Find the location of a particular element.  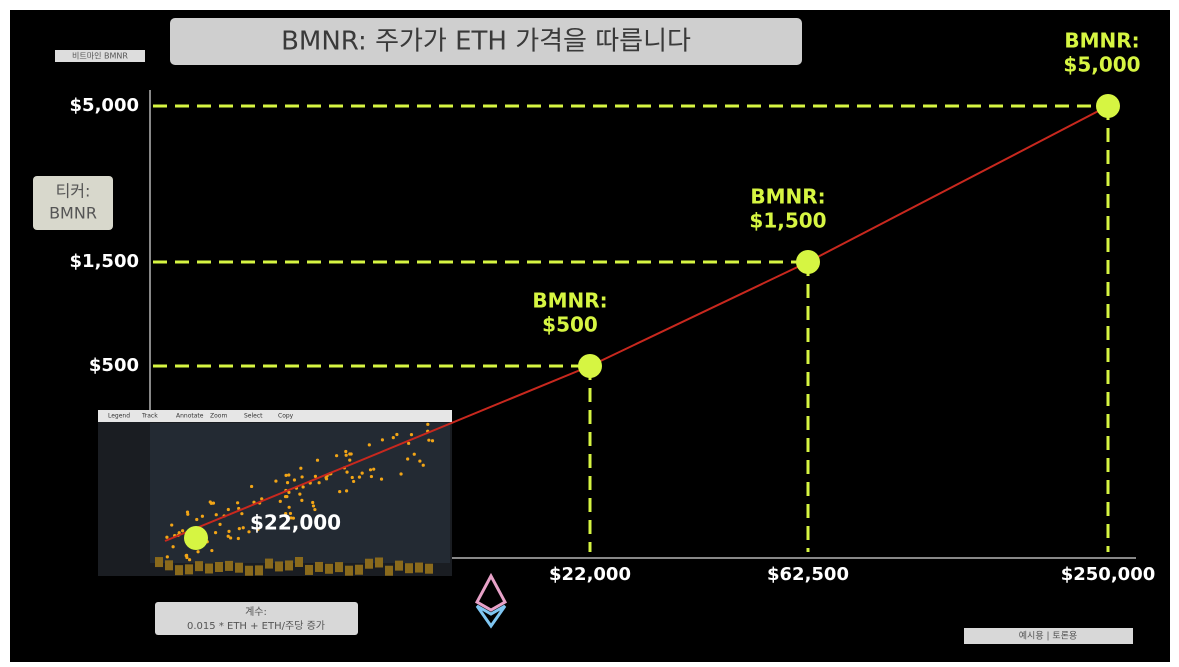

ticker-box is located at coordinates (73, 203).